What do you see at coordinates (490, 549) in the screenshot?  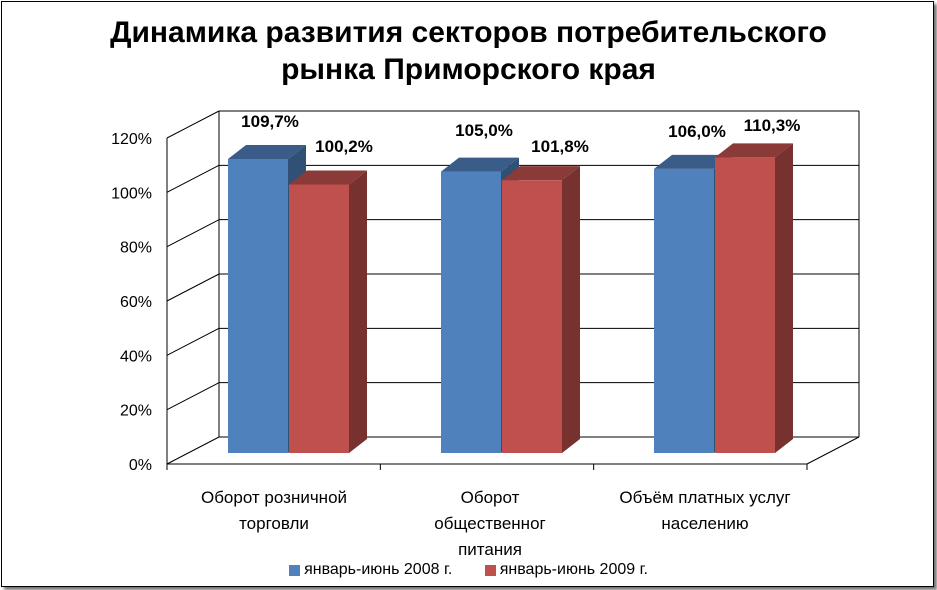 I see `category-label-line: питания` at bounding box center [490, 549].